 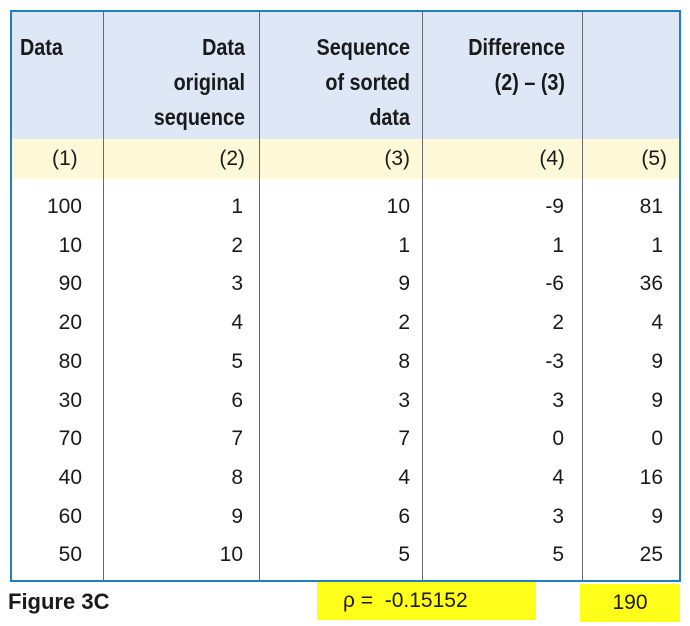 What do you see at coordinates (657, 245) in the screenshot?
I see `cell-squared: 1` at bounding box center [657, 245].